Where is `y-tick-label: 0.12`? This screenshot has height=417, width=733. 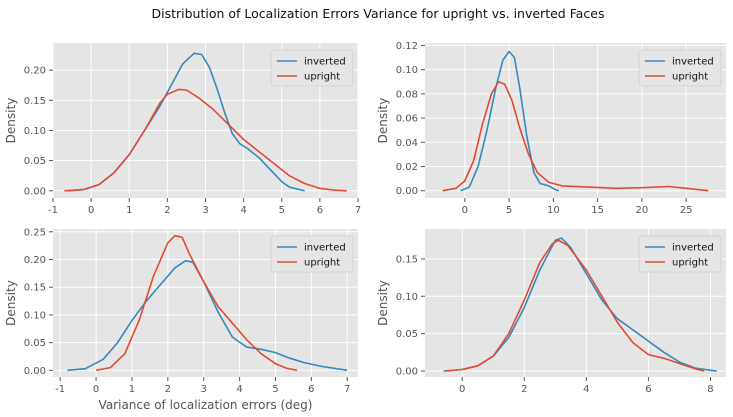 y-tick-label: 0.12 is located at coordinates (407, 46).